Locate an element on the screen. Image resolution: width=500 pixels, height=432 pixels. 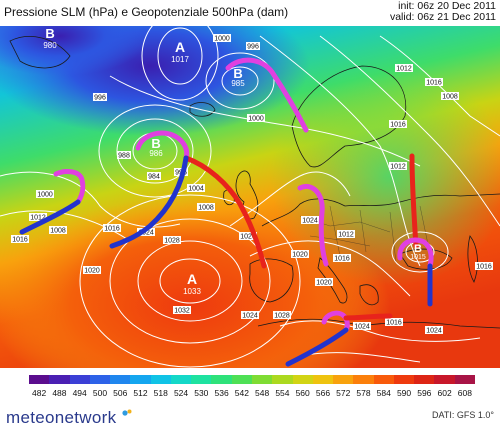
legend-label: 584 is located at coordinates (383, 393).